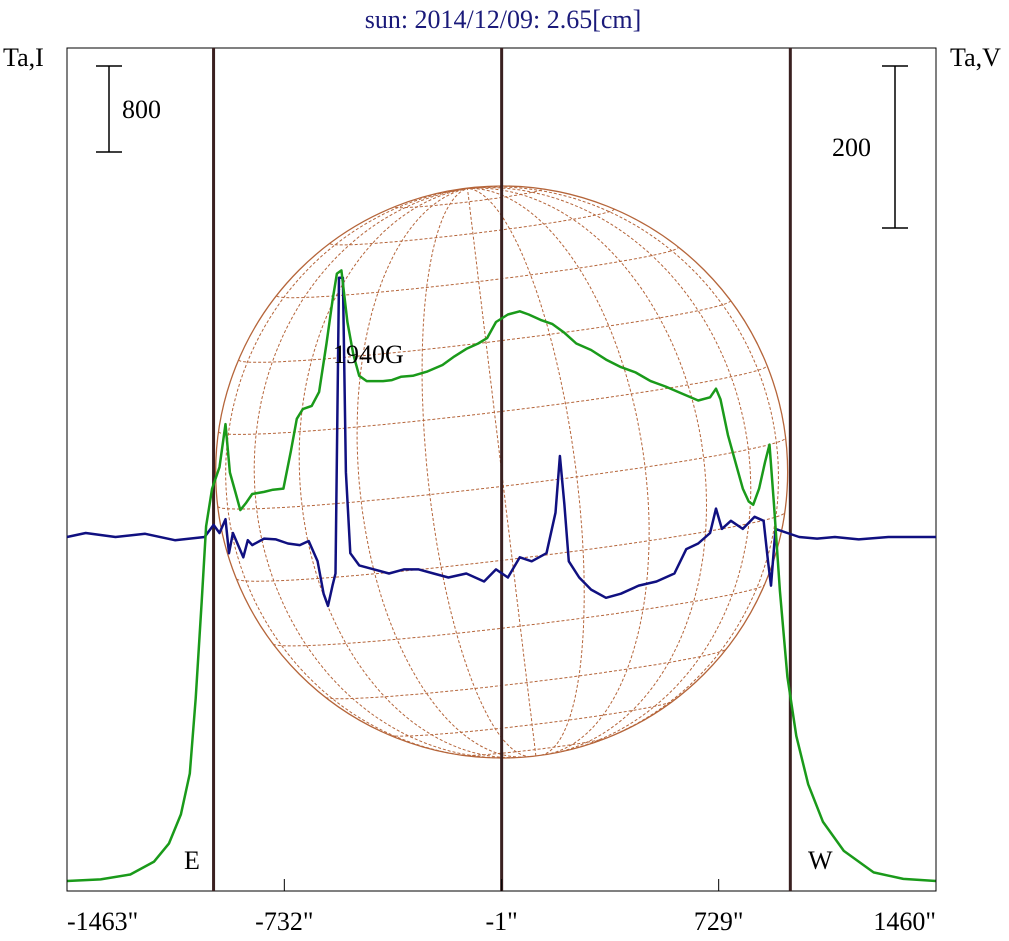  What do you see at coordinates (975, 57) in the screenshot?
I see `right-axis-label: Ta,V` at bounding box center [975, 57].